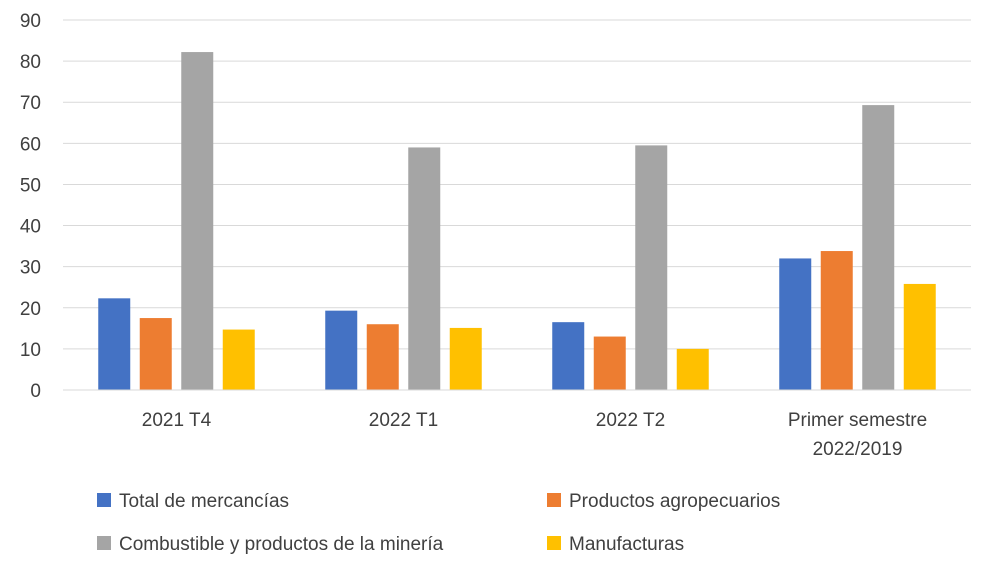  What do you see at coordinates (30, 185) in the screenshot?
I see `y-tick-label: 50` at bounding box center [30, 185].